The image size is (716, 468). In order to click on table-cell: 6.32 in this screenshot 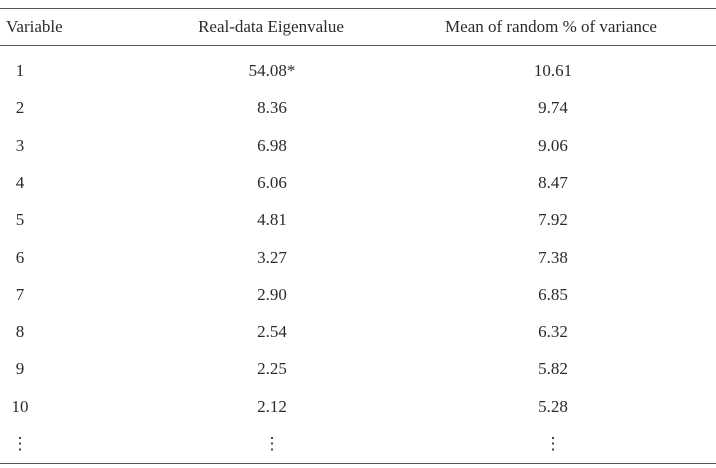, I will do `click(553, 332)`.